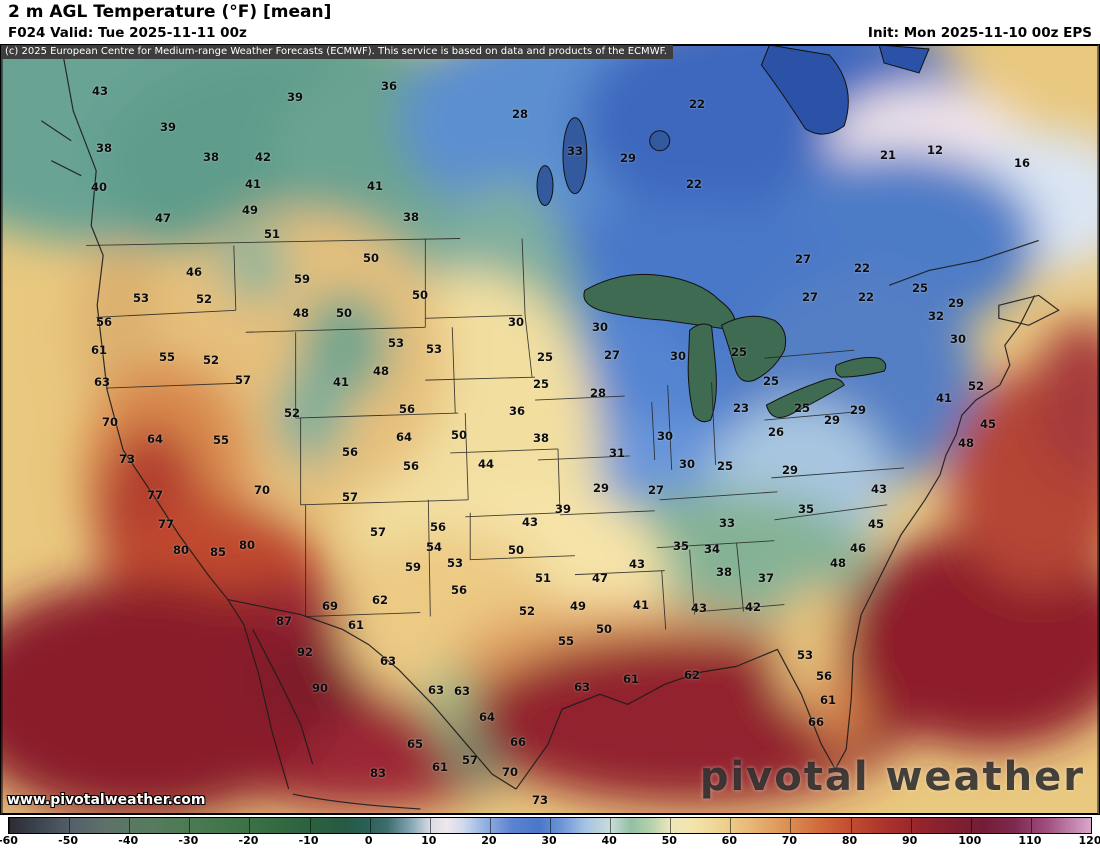  What do you see at coordinates (1030, 840) in the screenshot?
I see `colorbar-tick-label: 110` at bounding box center [1030, 840].